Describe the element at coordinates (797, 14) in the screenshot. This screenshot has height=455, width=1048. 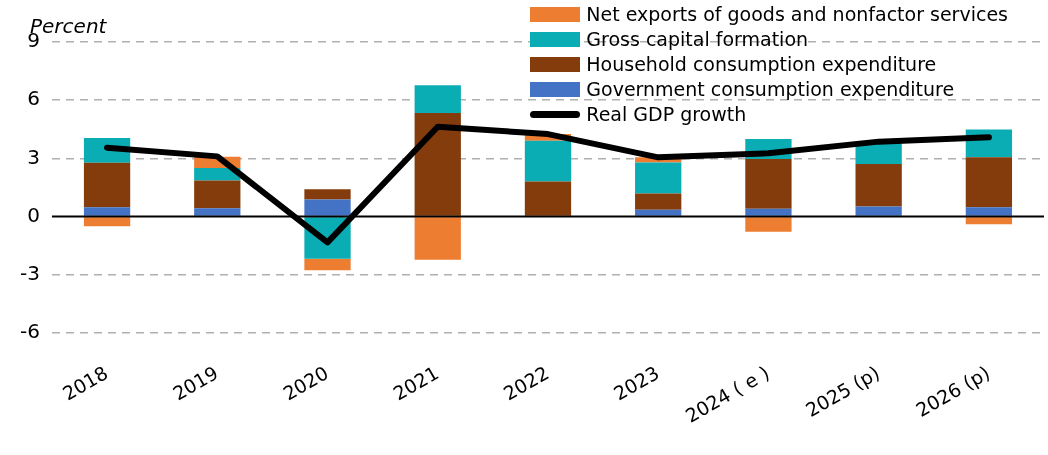
I see `legend-label: Net exports of goods and nonfactor services` at that location.